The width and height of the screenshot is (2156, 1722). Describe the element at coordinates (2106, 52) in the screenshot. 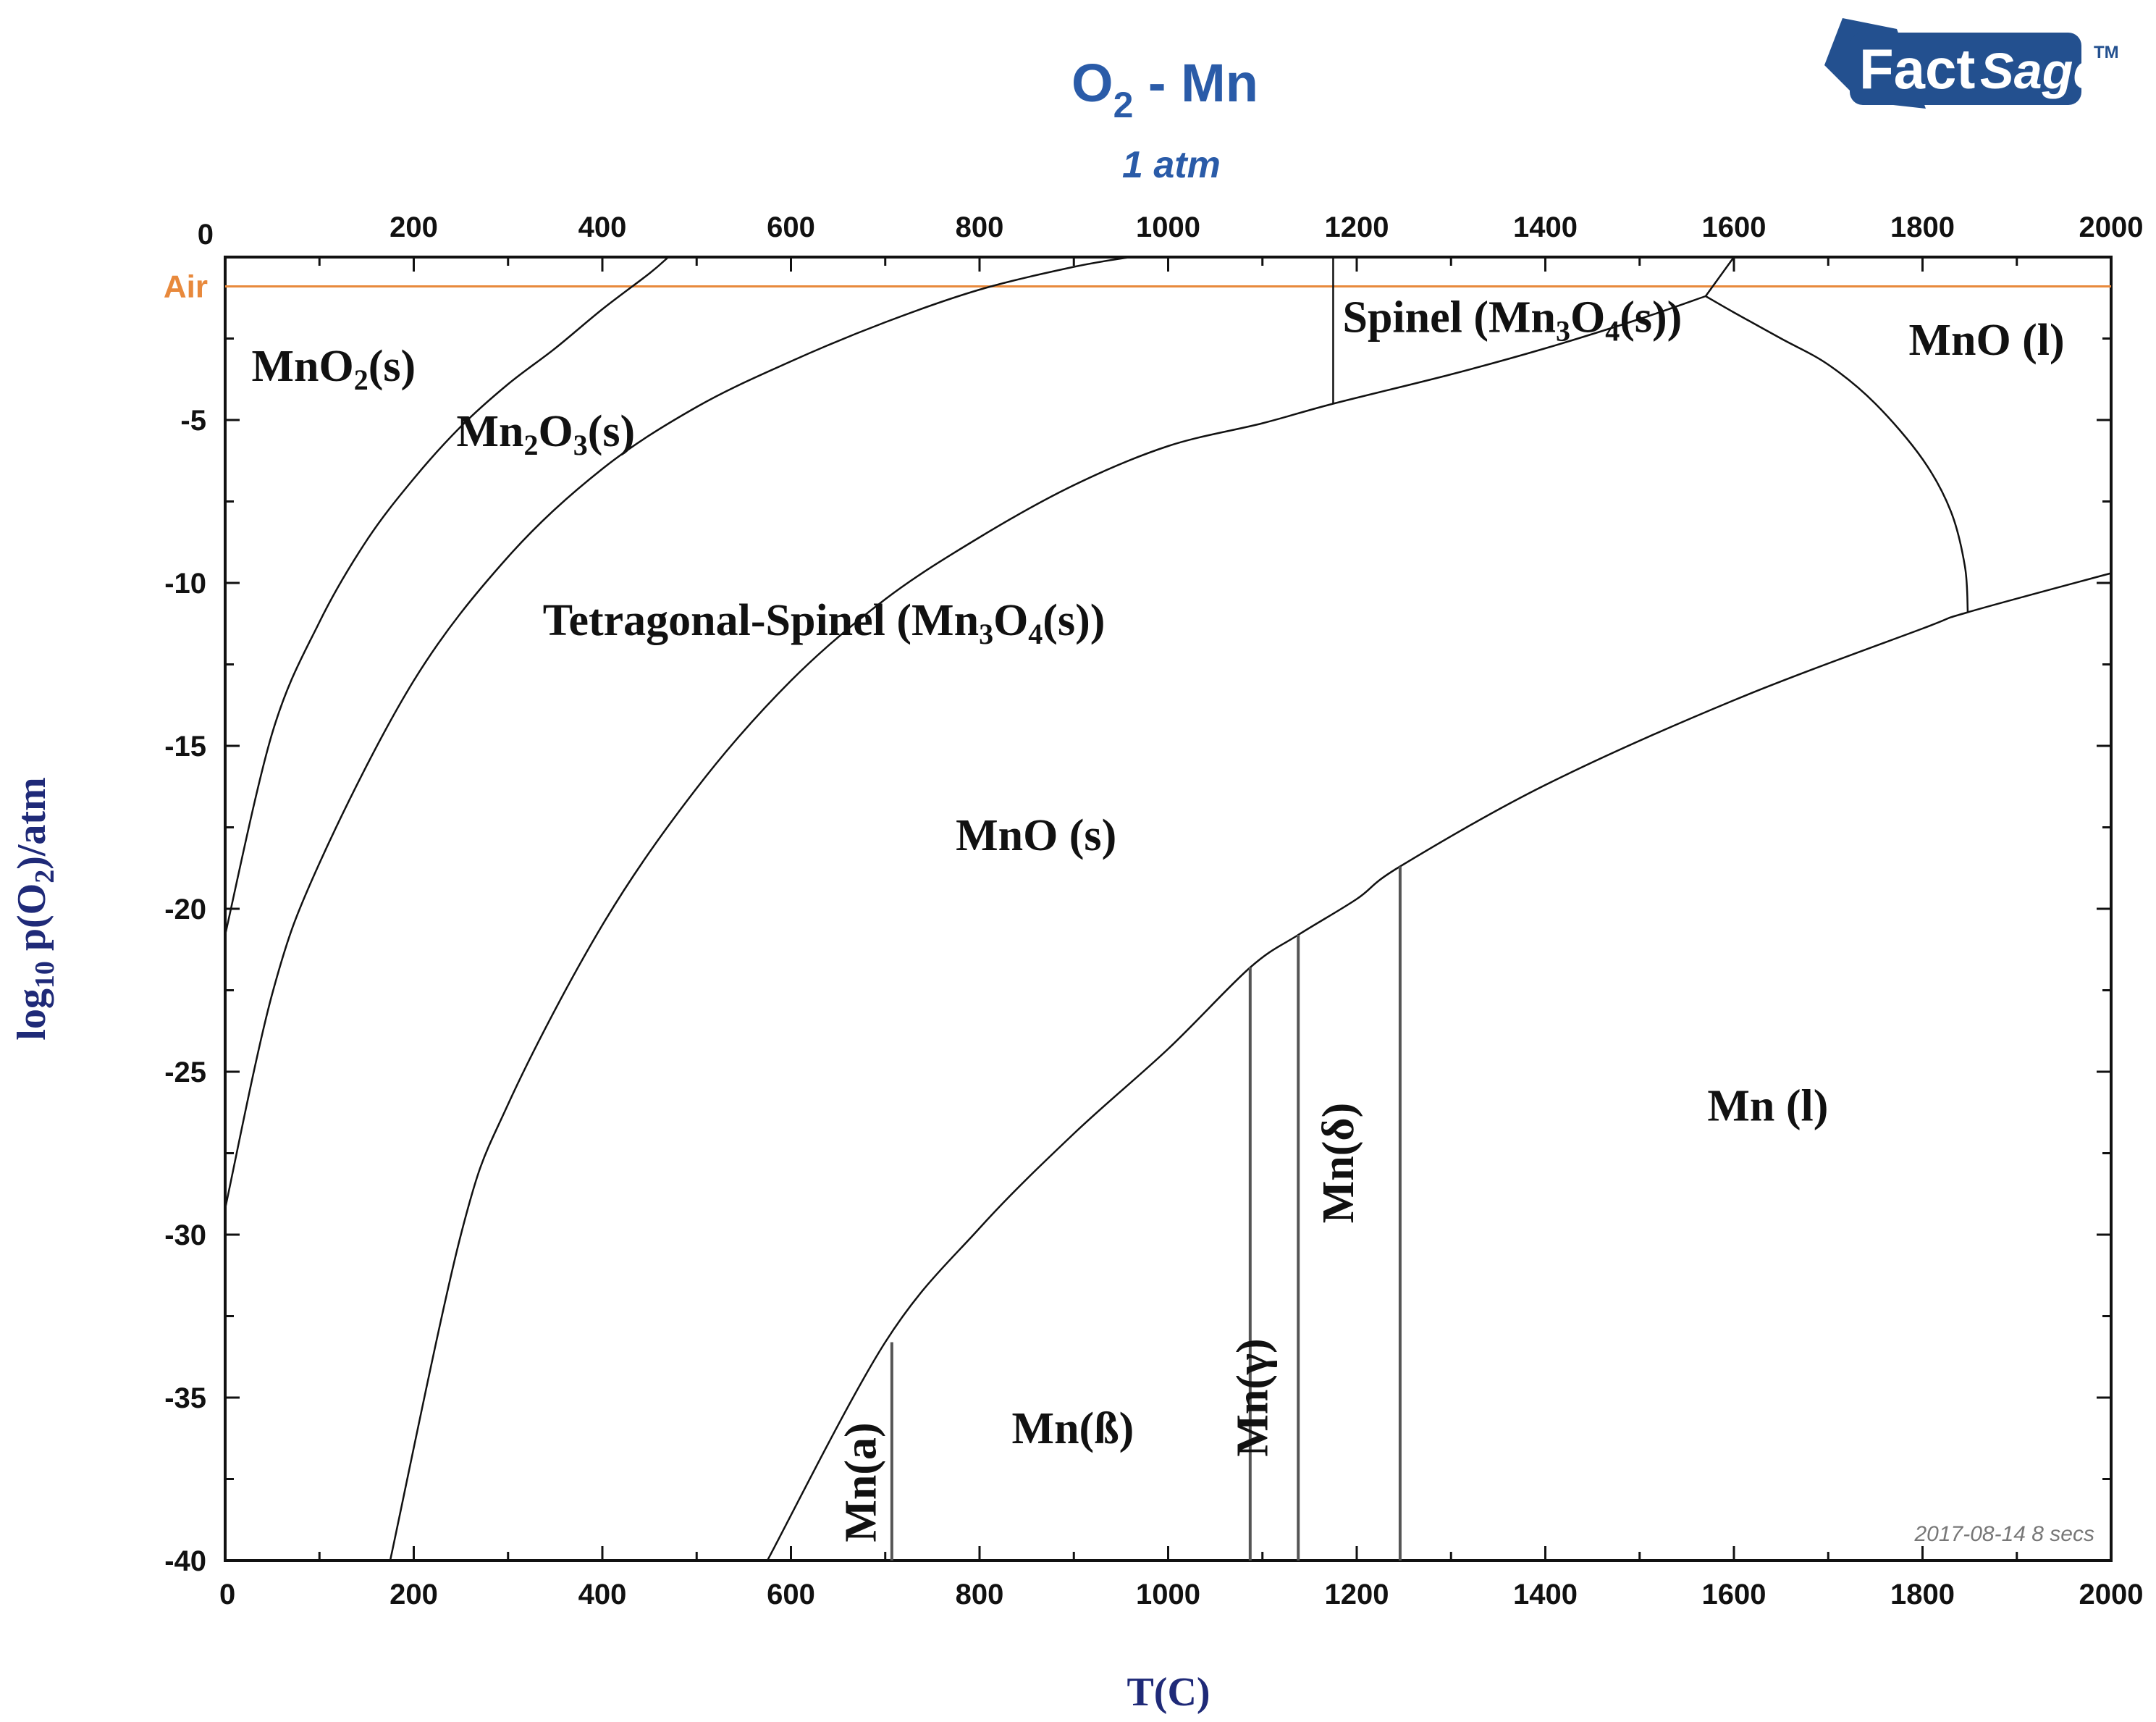

I see `logo-tm: TM` at that location.